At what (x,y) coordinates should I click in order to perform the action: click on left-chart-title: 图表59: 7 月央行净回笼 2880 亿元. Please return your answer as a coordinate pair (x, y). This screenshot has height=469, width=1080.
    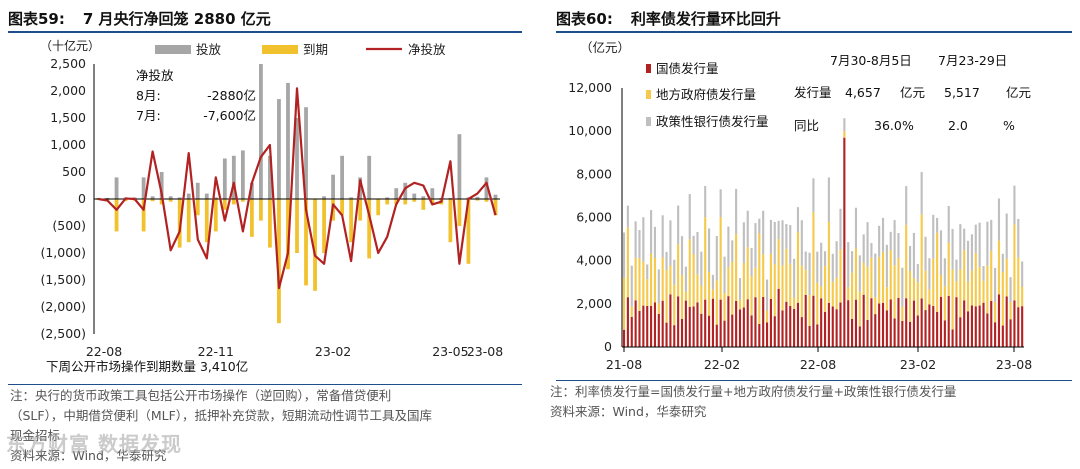
    Looking at the image, I should click on (139, 18).